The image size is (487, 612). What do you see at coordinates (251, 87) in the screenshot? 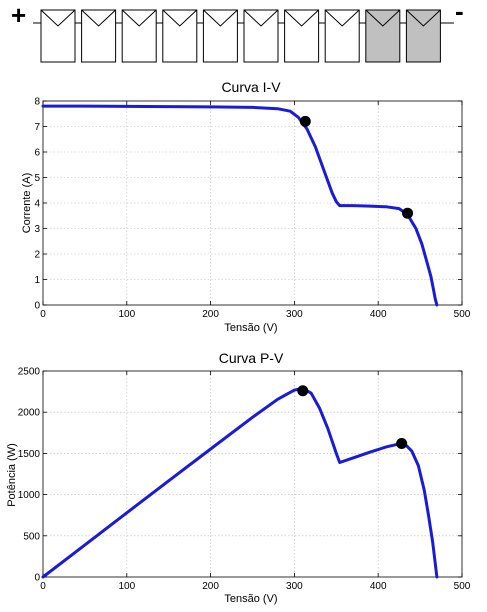
I see `iv-chart-title: Curva I-V` at bounding box center [251, 87].